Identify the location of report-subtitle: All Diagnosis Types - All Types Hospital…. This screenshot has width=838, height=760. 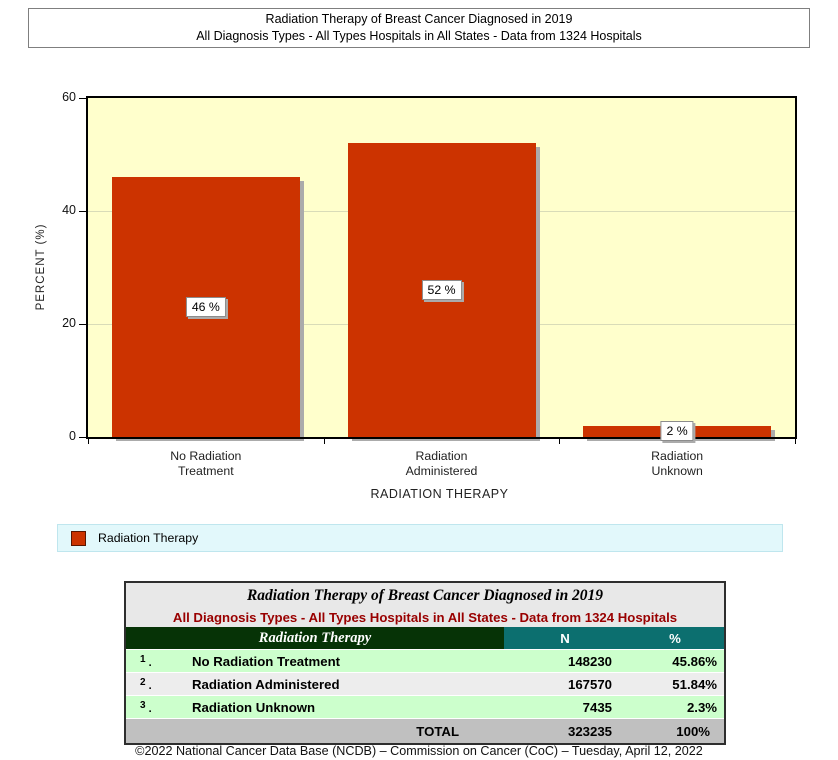
(419, 36).